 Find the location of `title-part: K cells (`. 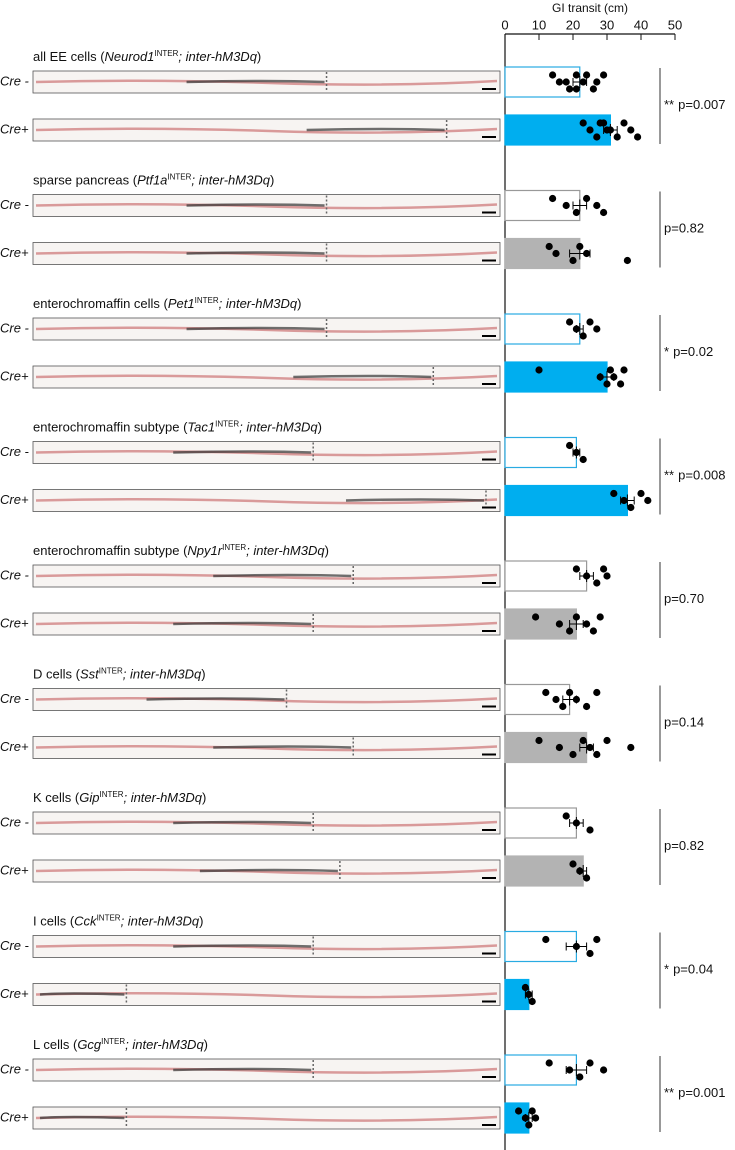

title-part: K cells ( is located at coordinates (56, 797).